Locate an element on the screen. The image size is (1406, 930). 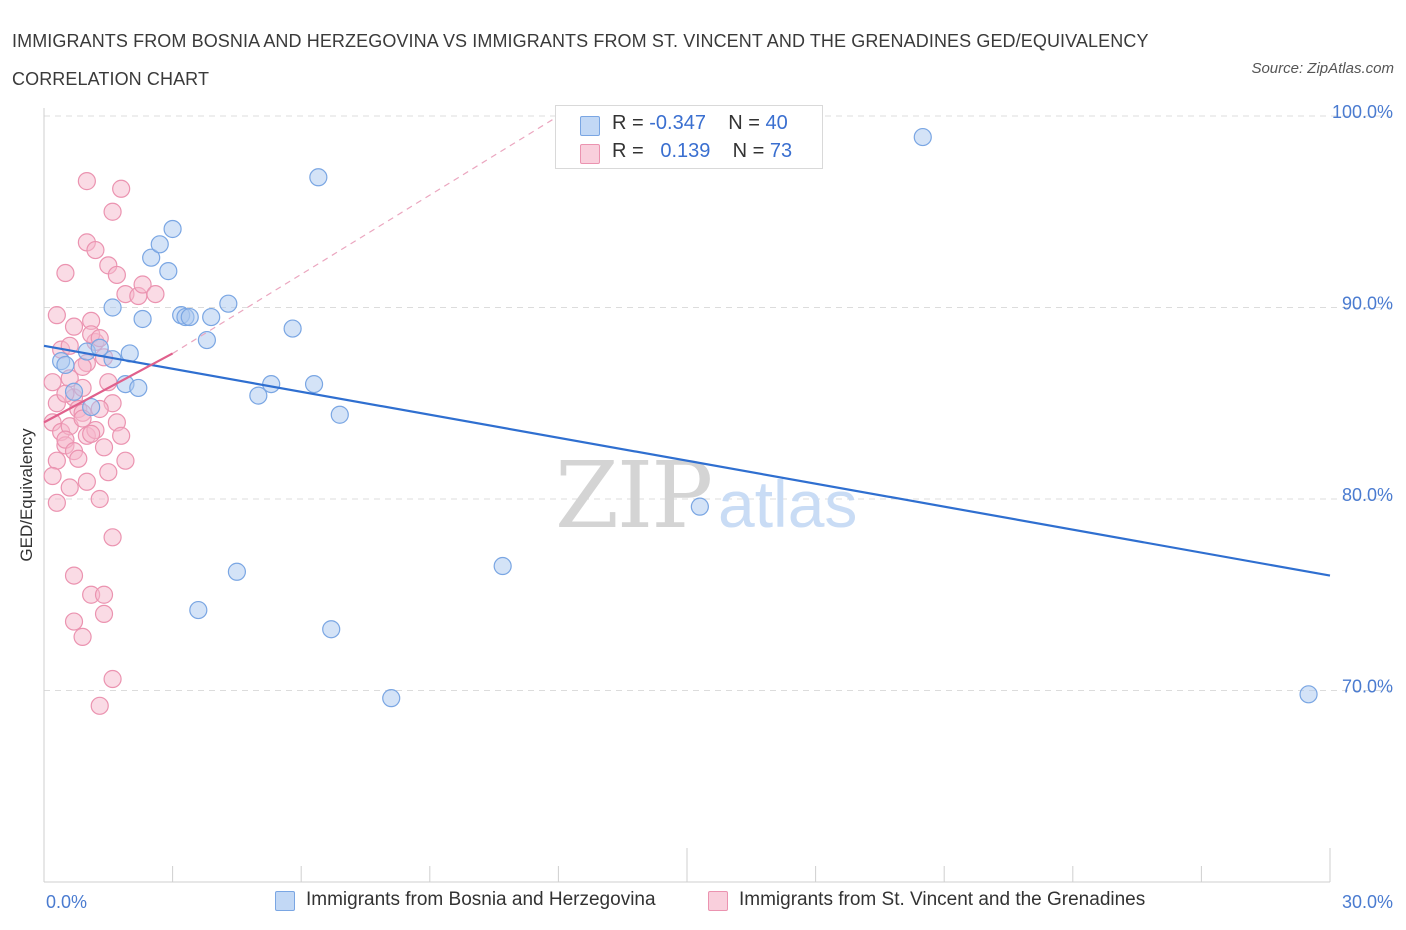
x-tick-label-min: 0.0% is located at coordinates (66, 902).